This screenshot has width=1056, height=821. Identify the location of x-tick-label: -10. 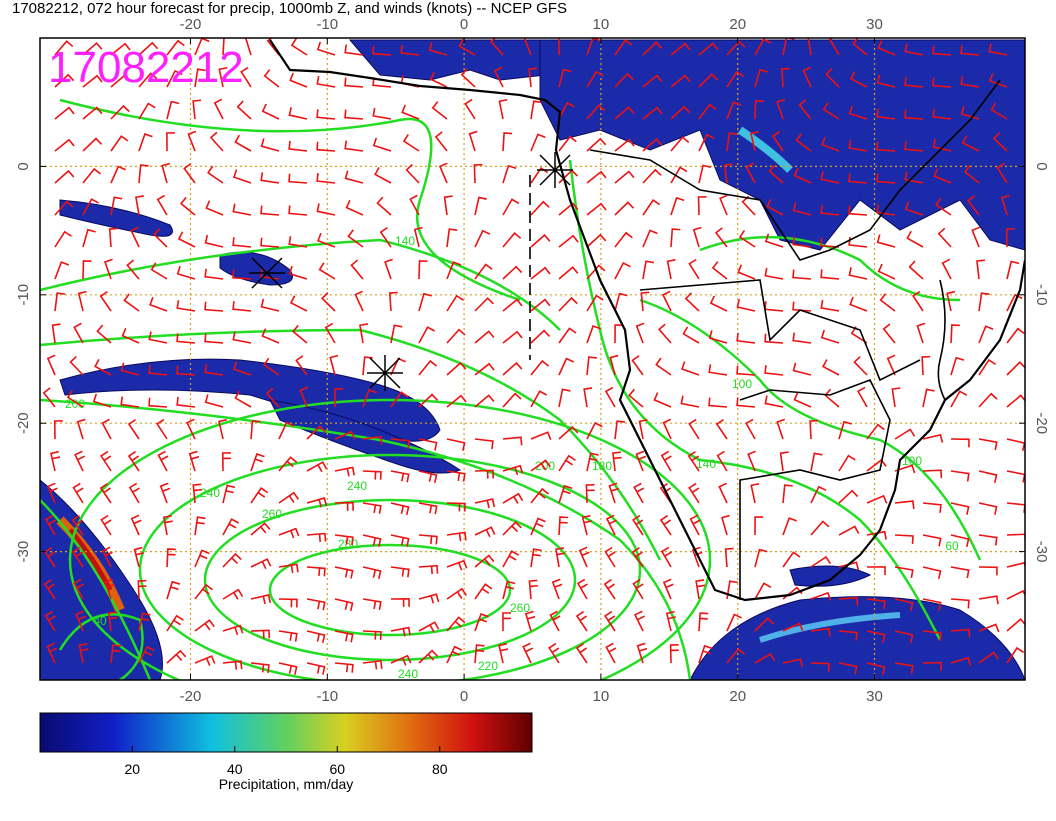
(327, 24).